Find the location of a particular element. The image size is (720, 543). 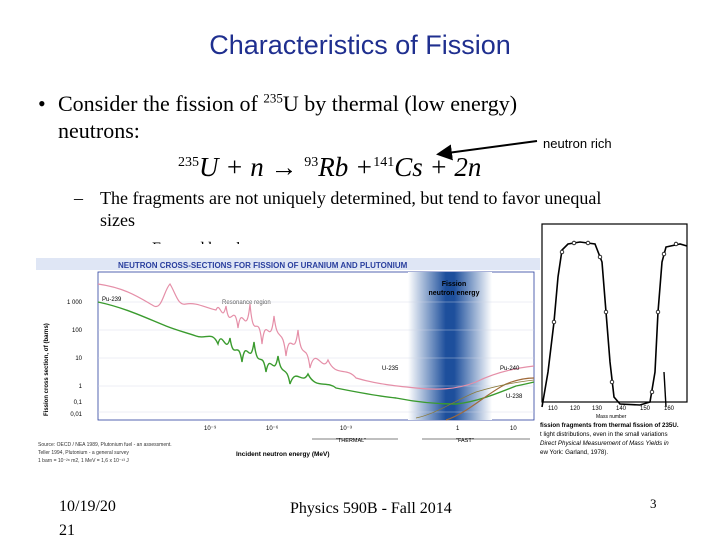

series-label-pu239: Pu-239 is located at coordinates (112, 300).